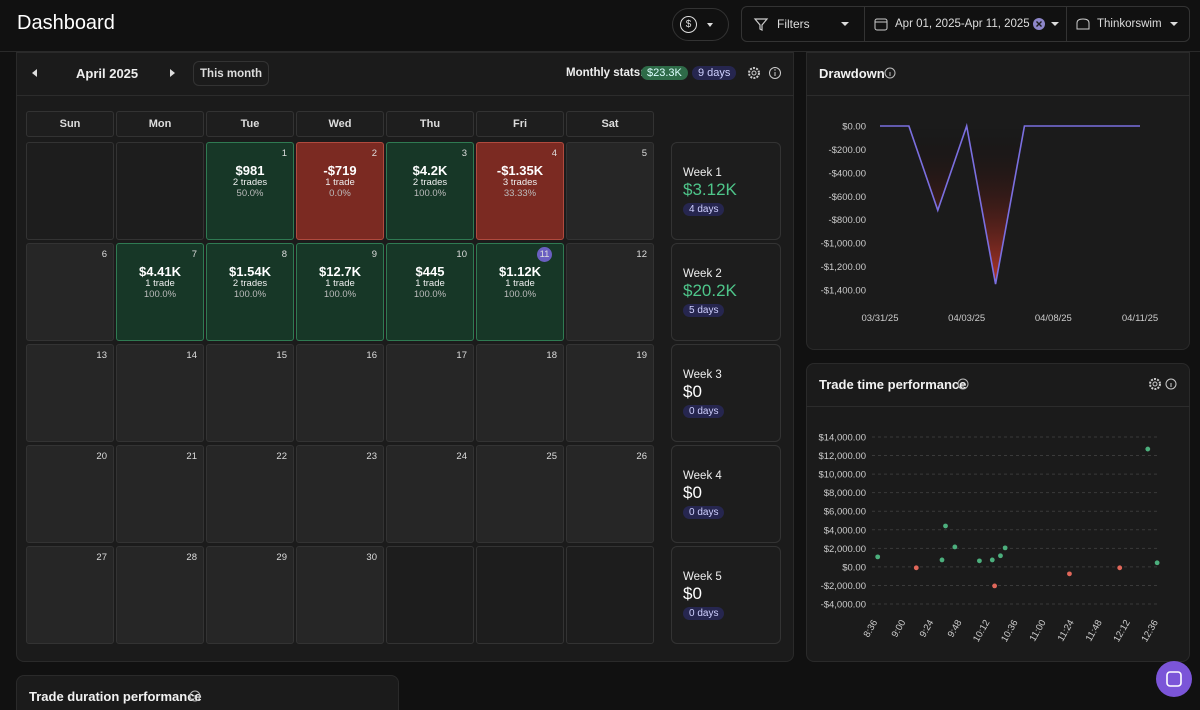 Image resolution: width=1200 pixels, height=710 pixels. What do you see at coordinates (191, 557) in the screenshot?
I see `day-number: 28` at bounding box center [191, 557].